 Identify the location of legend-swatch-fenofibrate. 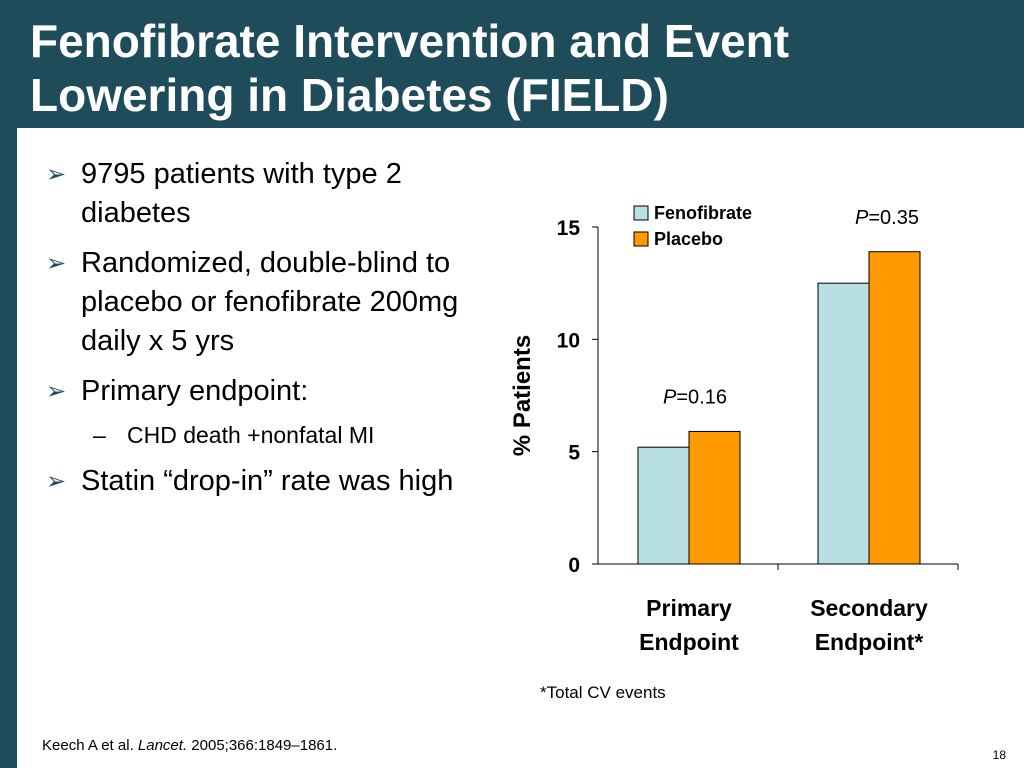
(641, 213).